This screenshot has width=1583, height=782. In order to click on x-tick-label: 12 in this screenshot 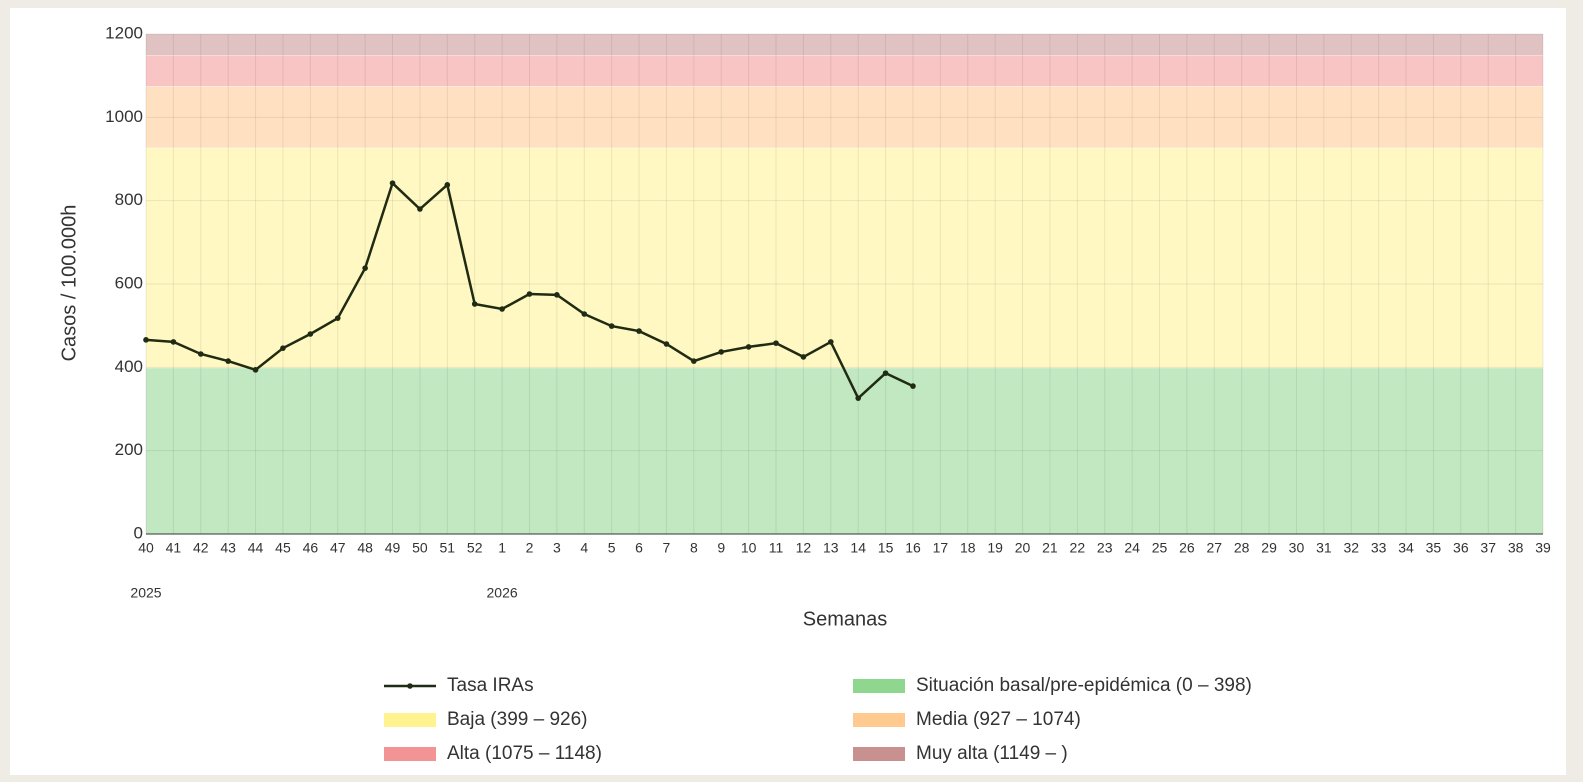, I will do `click(804, 548)`.